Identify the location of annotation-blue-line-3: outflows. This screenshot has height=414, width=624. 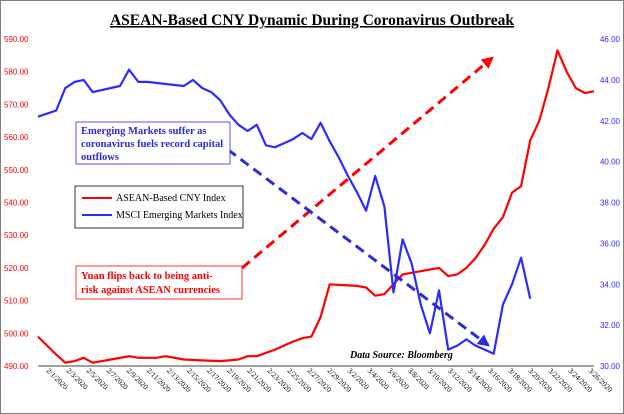
(100, 157).